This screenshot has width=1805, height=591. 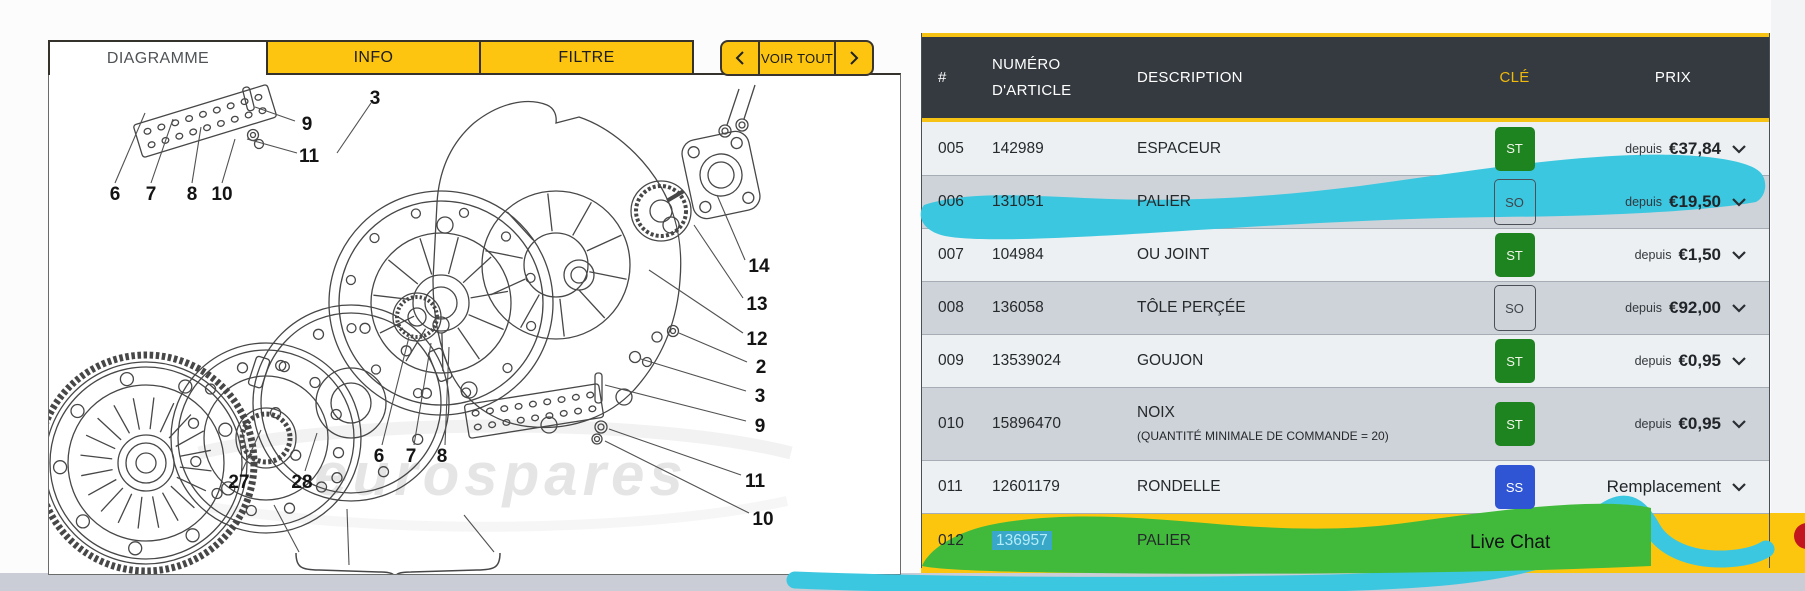 I want to click on header-num: #, so click(x=942, y=77).